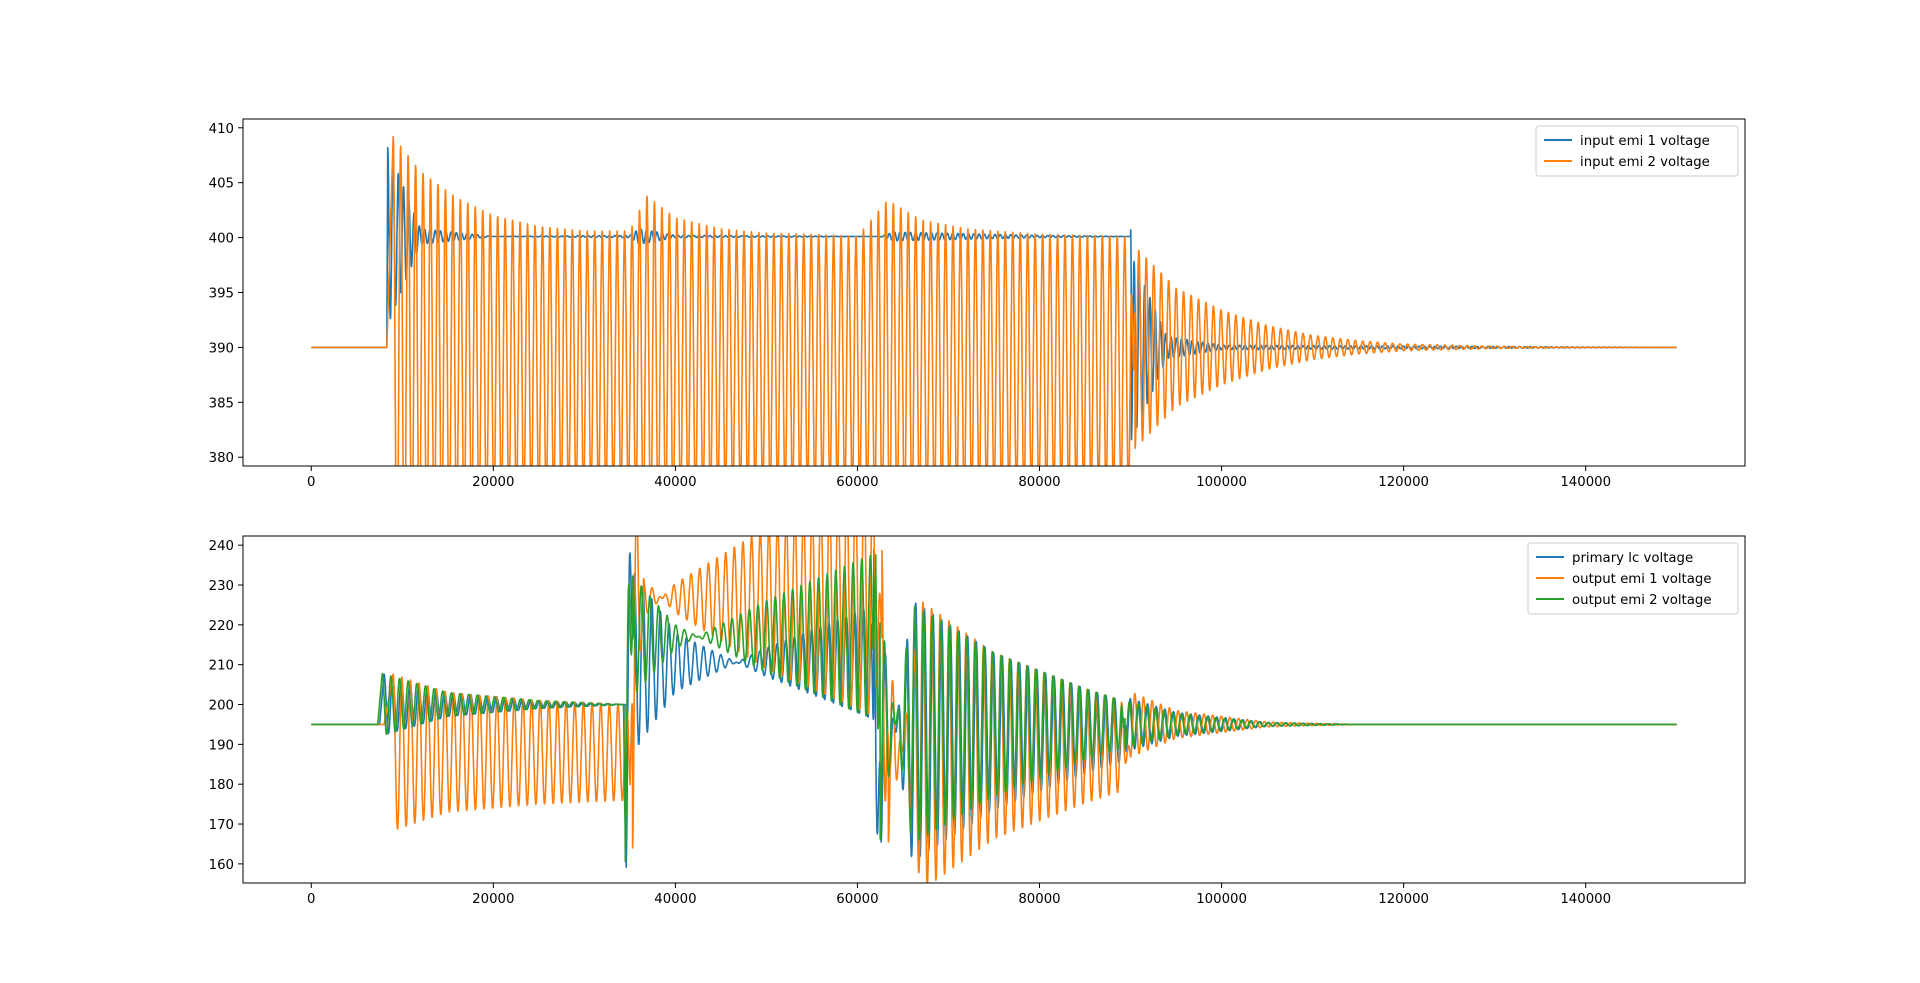 This screenshot has height=983, width=1920. What do you see at coordinates (221, 348) in the screenshot?
I see `y-tick-label: 390` at bounding box center [221, 348].